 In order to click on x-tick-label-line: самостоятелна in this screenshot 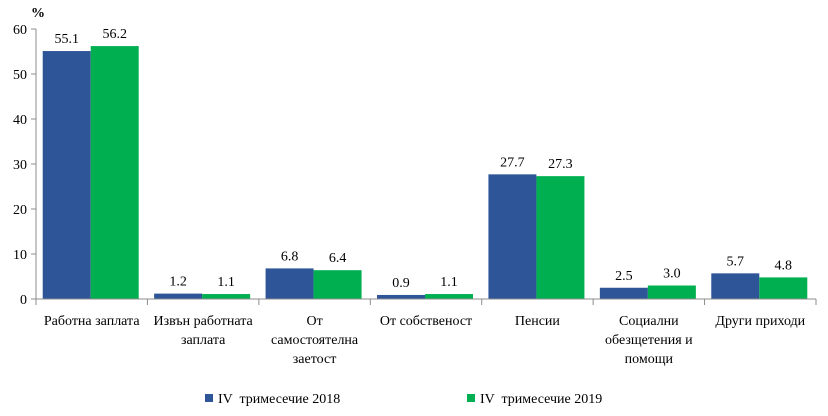, I will do `click(315, 340)`.